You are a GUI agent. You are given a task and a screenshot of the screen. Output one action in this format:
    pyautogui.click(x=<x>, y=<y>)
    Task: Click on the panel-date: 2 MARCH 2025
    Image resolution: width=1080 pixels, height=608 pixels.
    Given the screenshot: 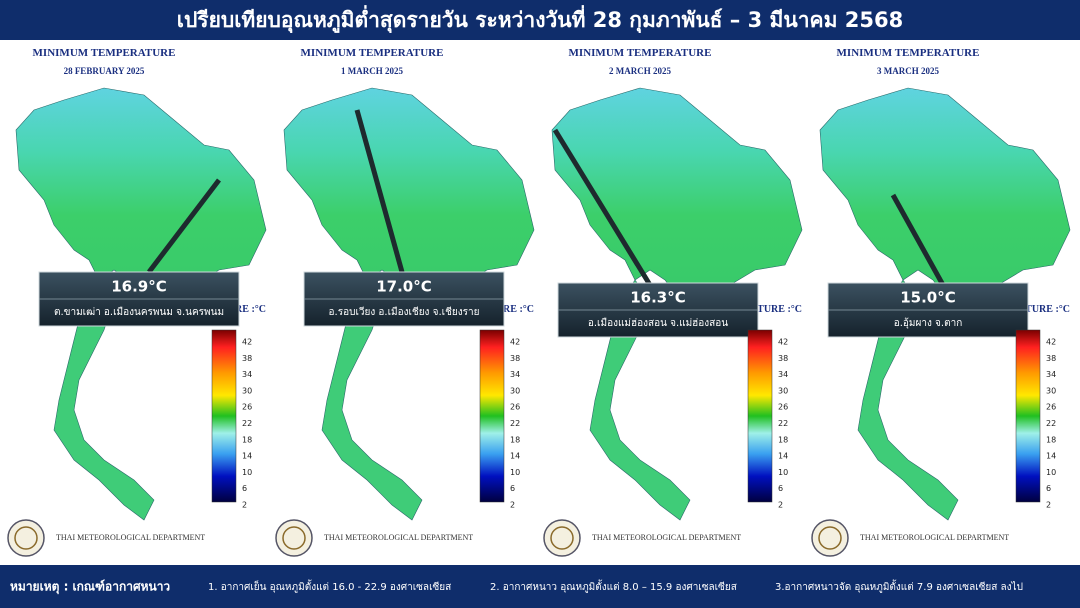 What is the action you would take?
    pyautogui.click(x=640, y=71)
    